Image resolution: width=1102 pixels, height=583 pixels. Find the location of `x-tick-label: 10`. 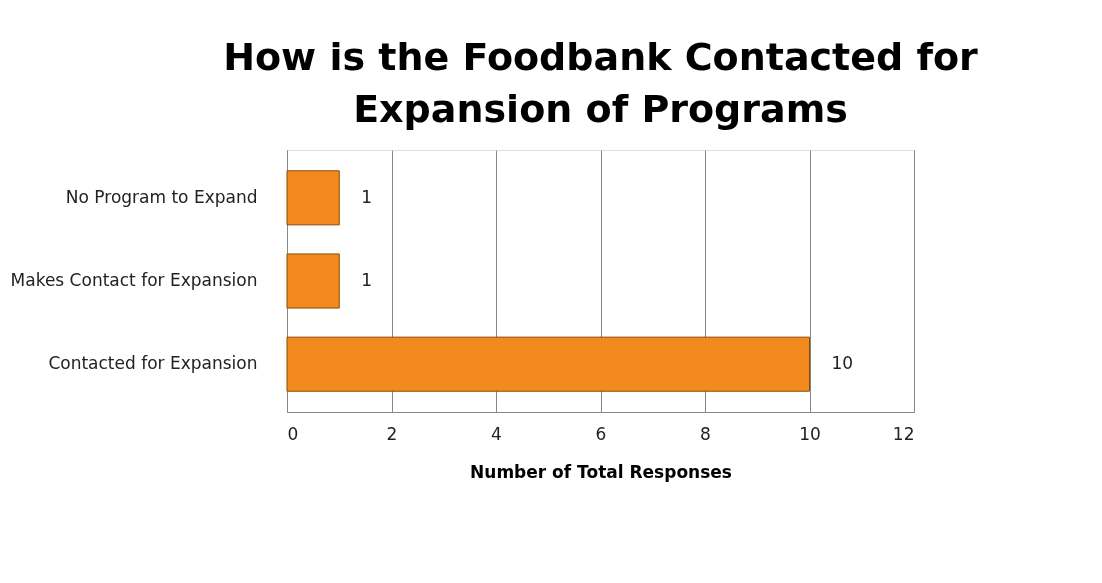

x-tick-label: 10 is located at coordinates (810, 433).